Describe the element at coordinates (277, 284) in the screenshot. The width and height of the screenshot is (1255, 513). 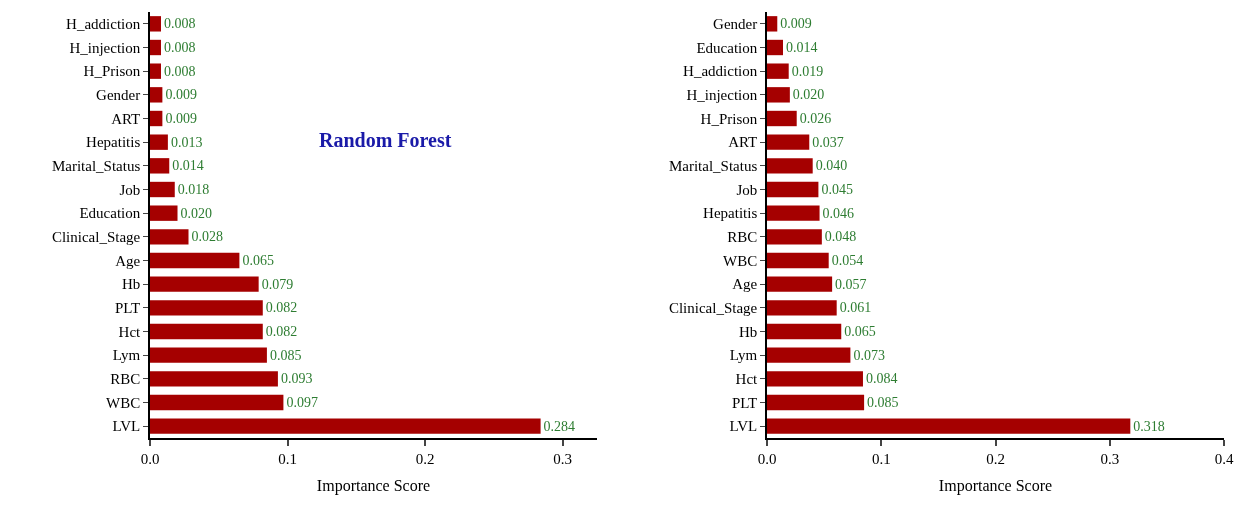
I see `data-label: 0.079` at that location.